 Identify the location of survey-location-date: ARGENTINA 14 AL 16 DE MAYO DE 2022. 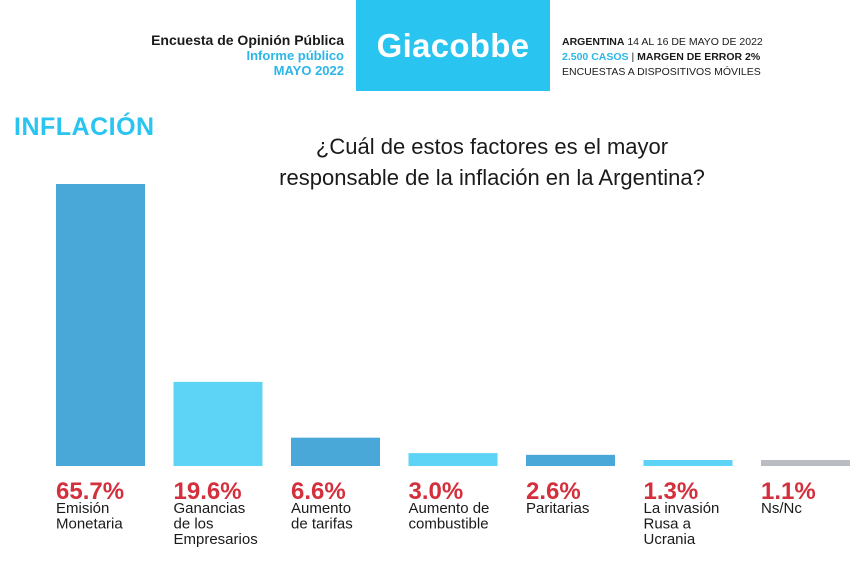
(662, 42).